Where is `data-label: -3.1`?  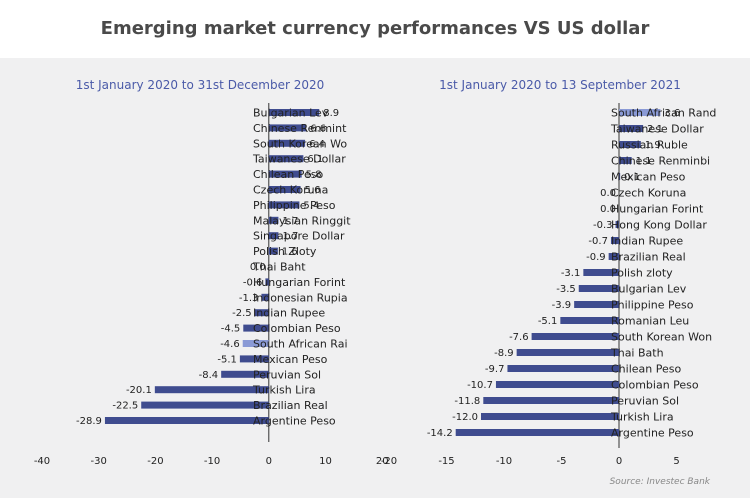
data-label: -3.1 is located at coordinates (571, 273).